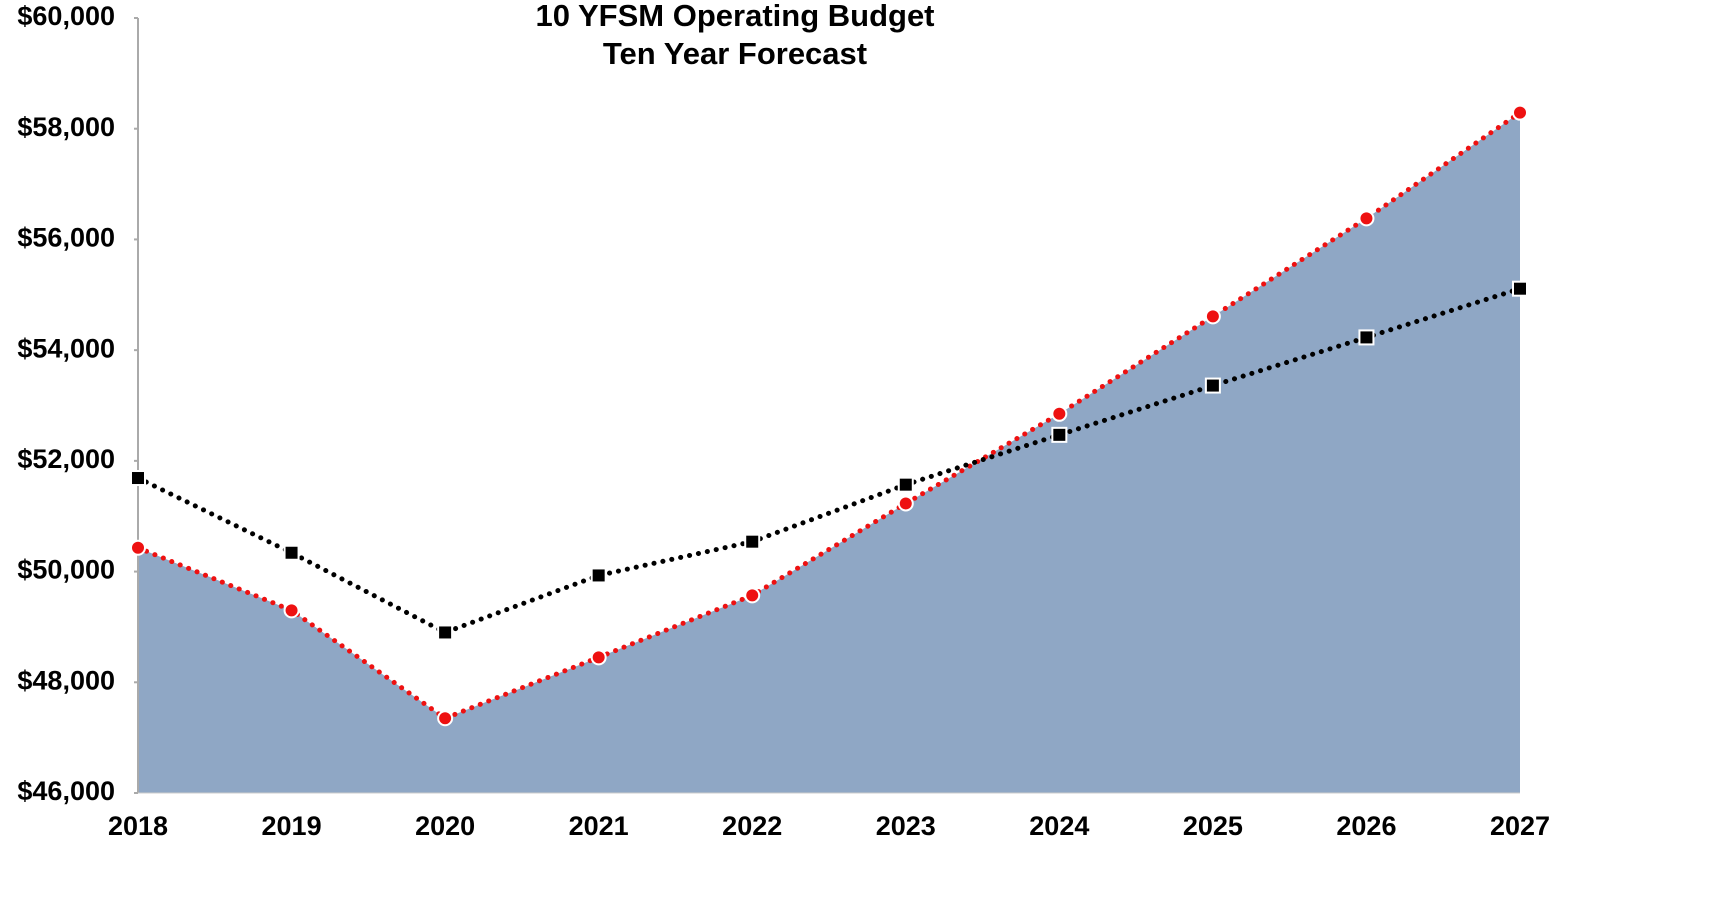  Describe the element at coordinates (906, 826) in the screenshot. I see `x-tick-label: 2023` at that location.